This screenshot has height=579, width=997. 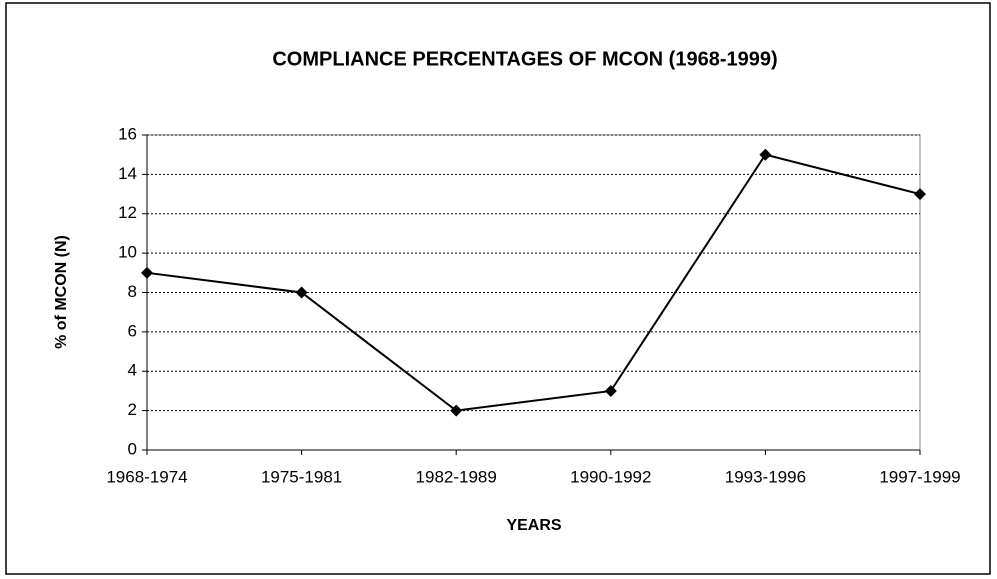 I want to click on y-tick-label: 12, so click(x=127, y=212).